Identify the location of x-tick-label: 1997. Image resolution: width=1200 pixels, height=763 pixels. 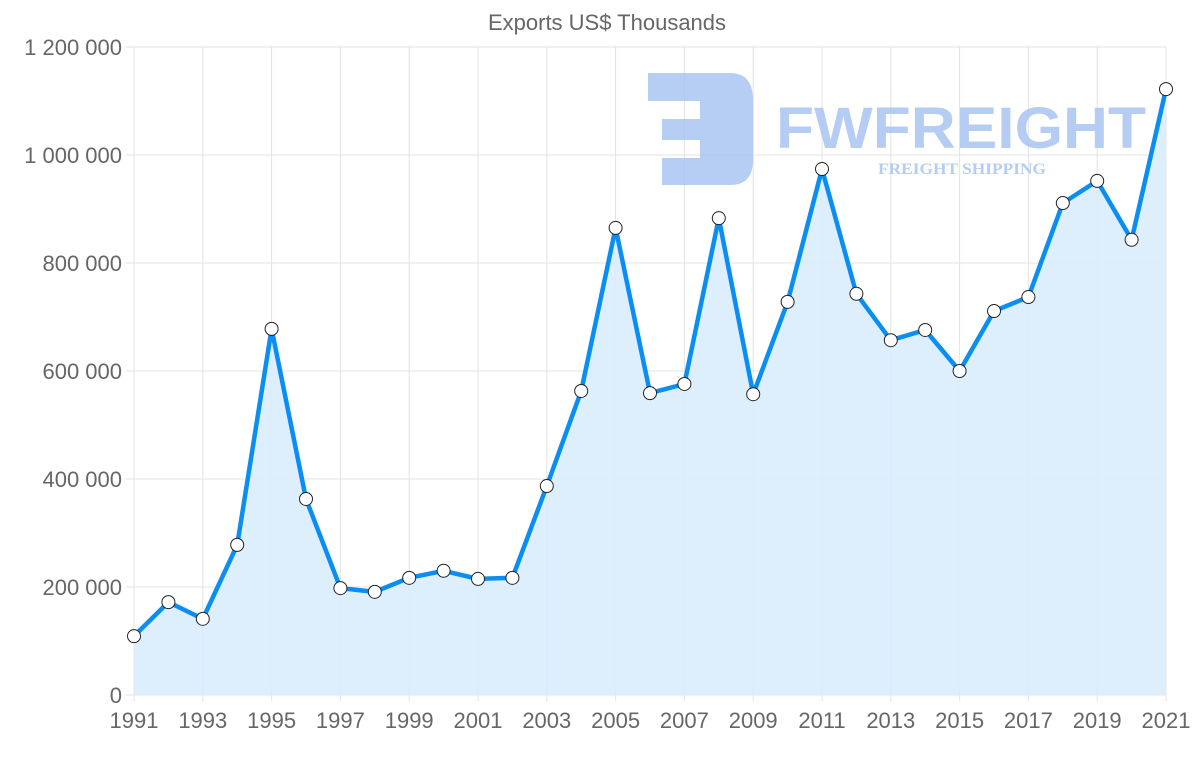
(340, 720).